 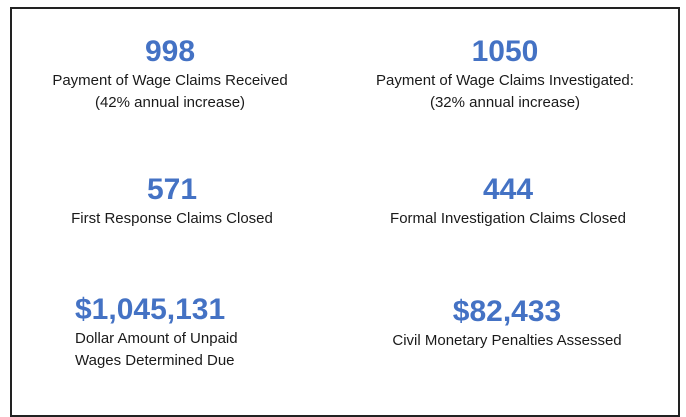 I want to click on stat-label: Civil Monetary Penalties Assessed, so click(x=507, y=340).